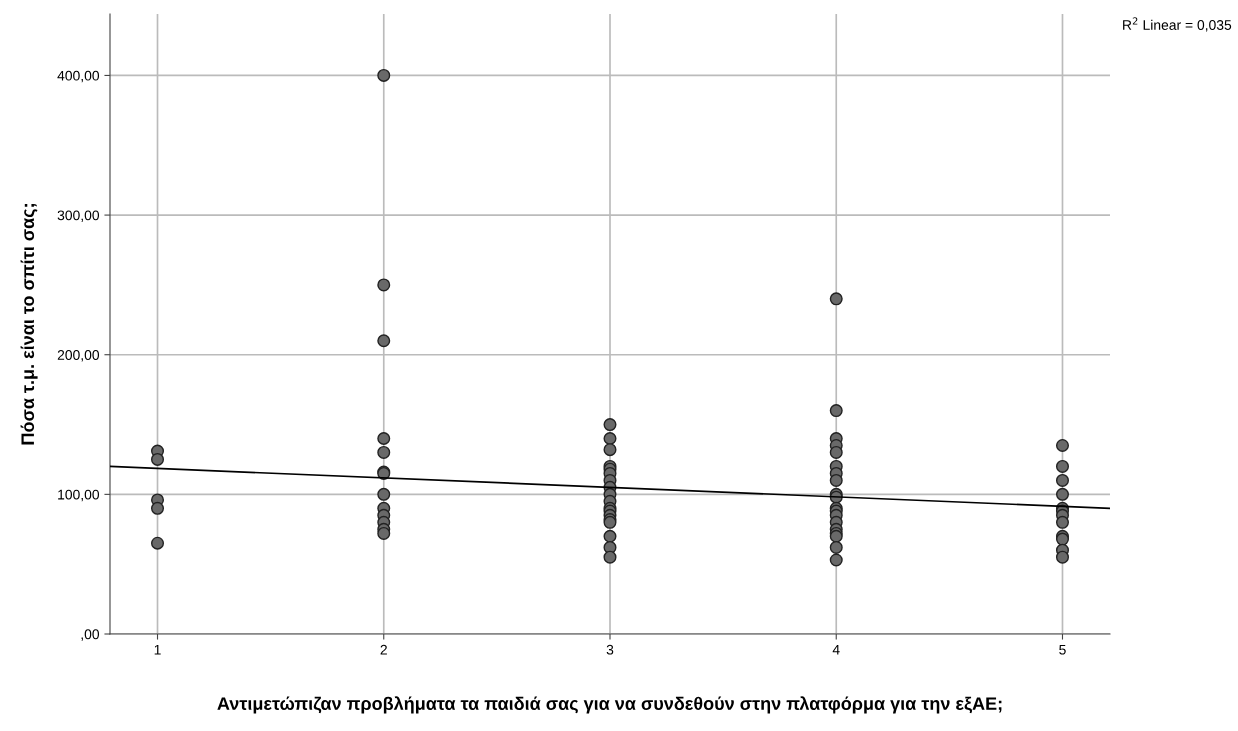  Describe the element at coordinates (79, 495) in the screenshot. I see `y-tick-label: 100,00` at that location.